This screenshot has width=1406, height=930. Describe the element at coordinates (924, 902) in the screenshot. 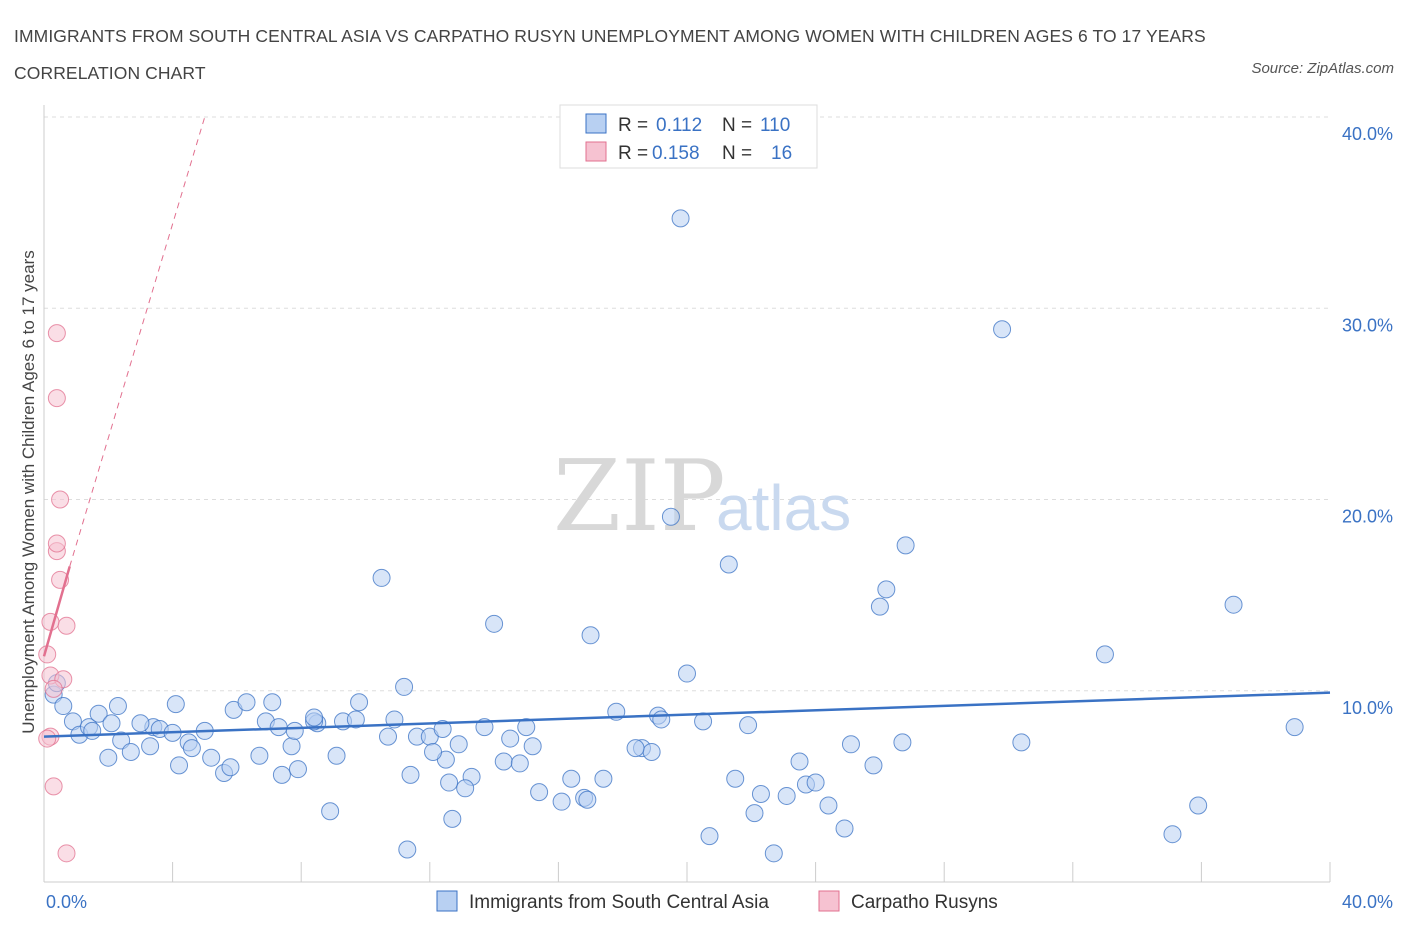

I see `legend-bottom-label-pink: Carpatho Rusyns` at that location.